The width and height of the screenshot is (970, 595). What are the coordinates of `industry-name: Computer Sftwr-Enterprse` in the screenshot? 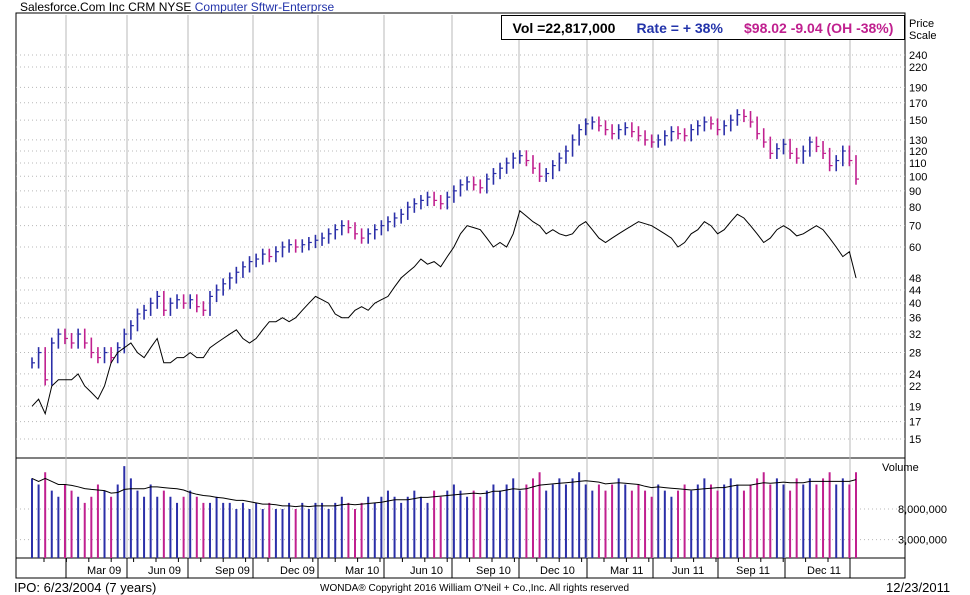 It's located at (264, 7).